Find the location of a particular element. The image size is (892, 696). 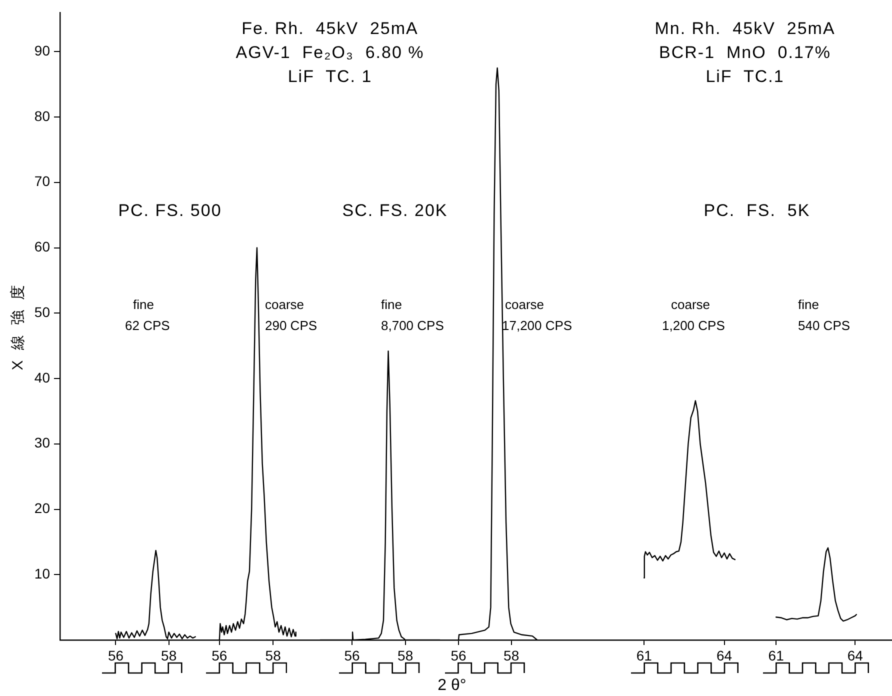

annotation: PC. FS. 500 is located at coordinates (170, 211).